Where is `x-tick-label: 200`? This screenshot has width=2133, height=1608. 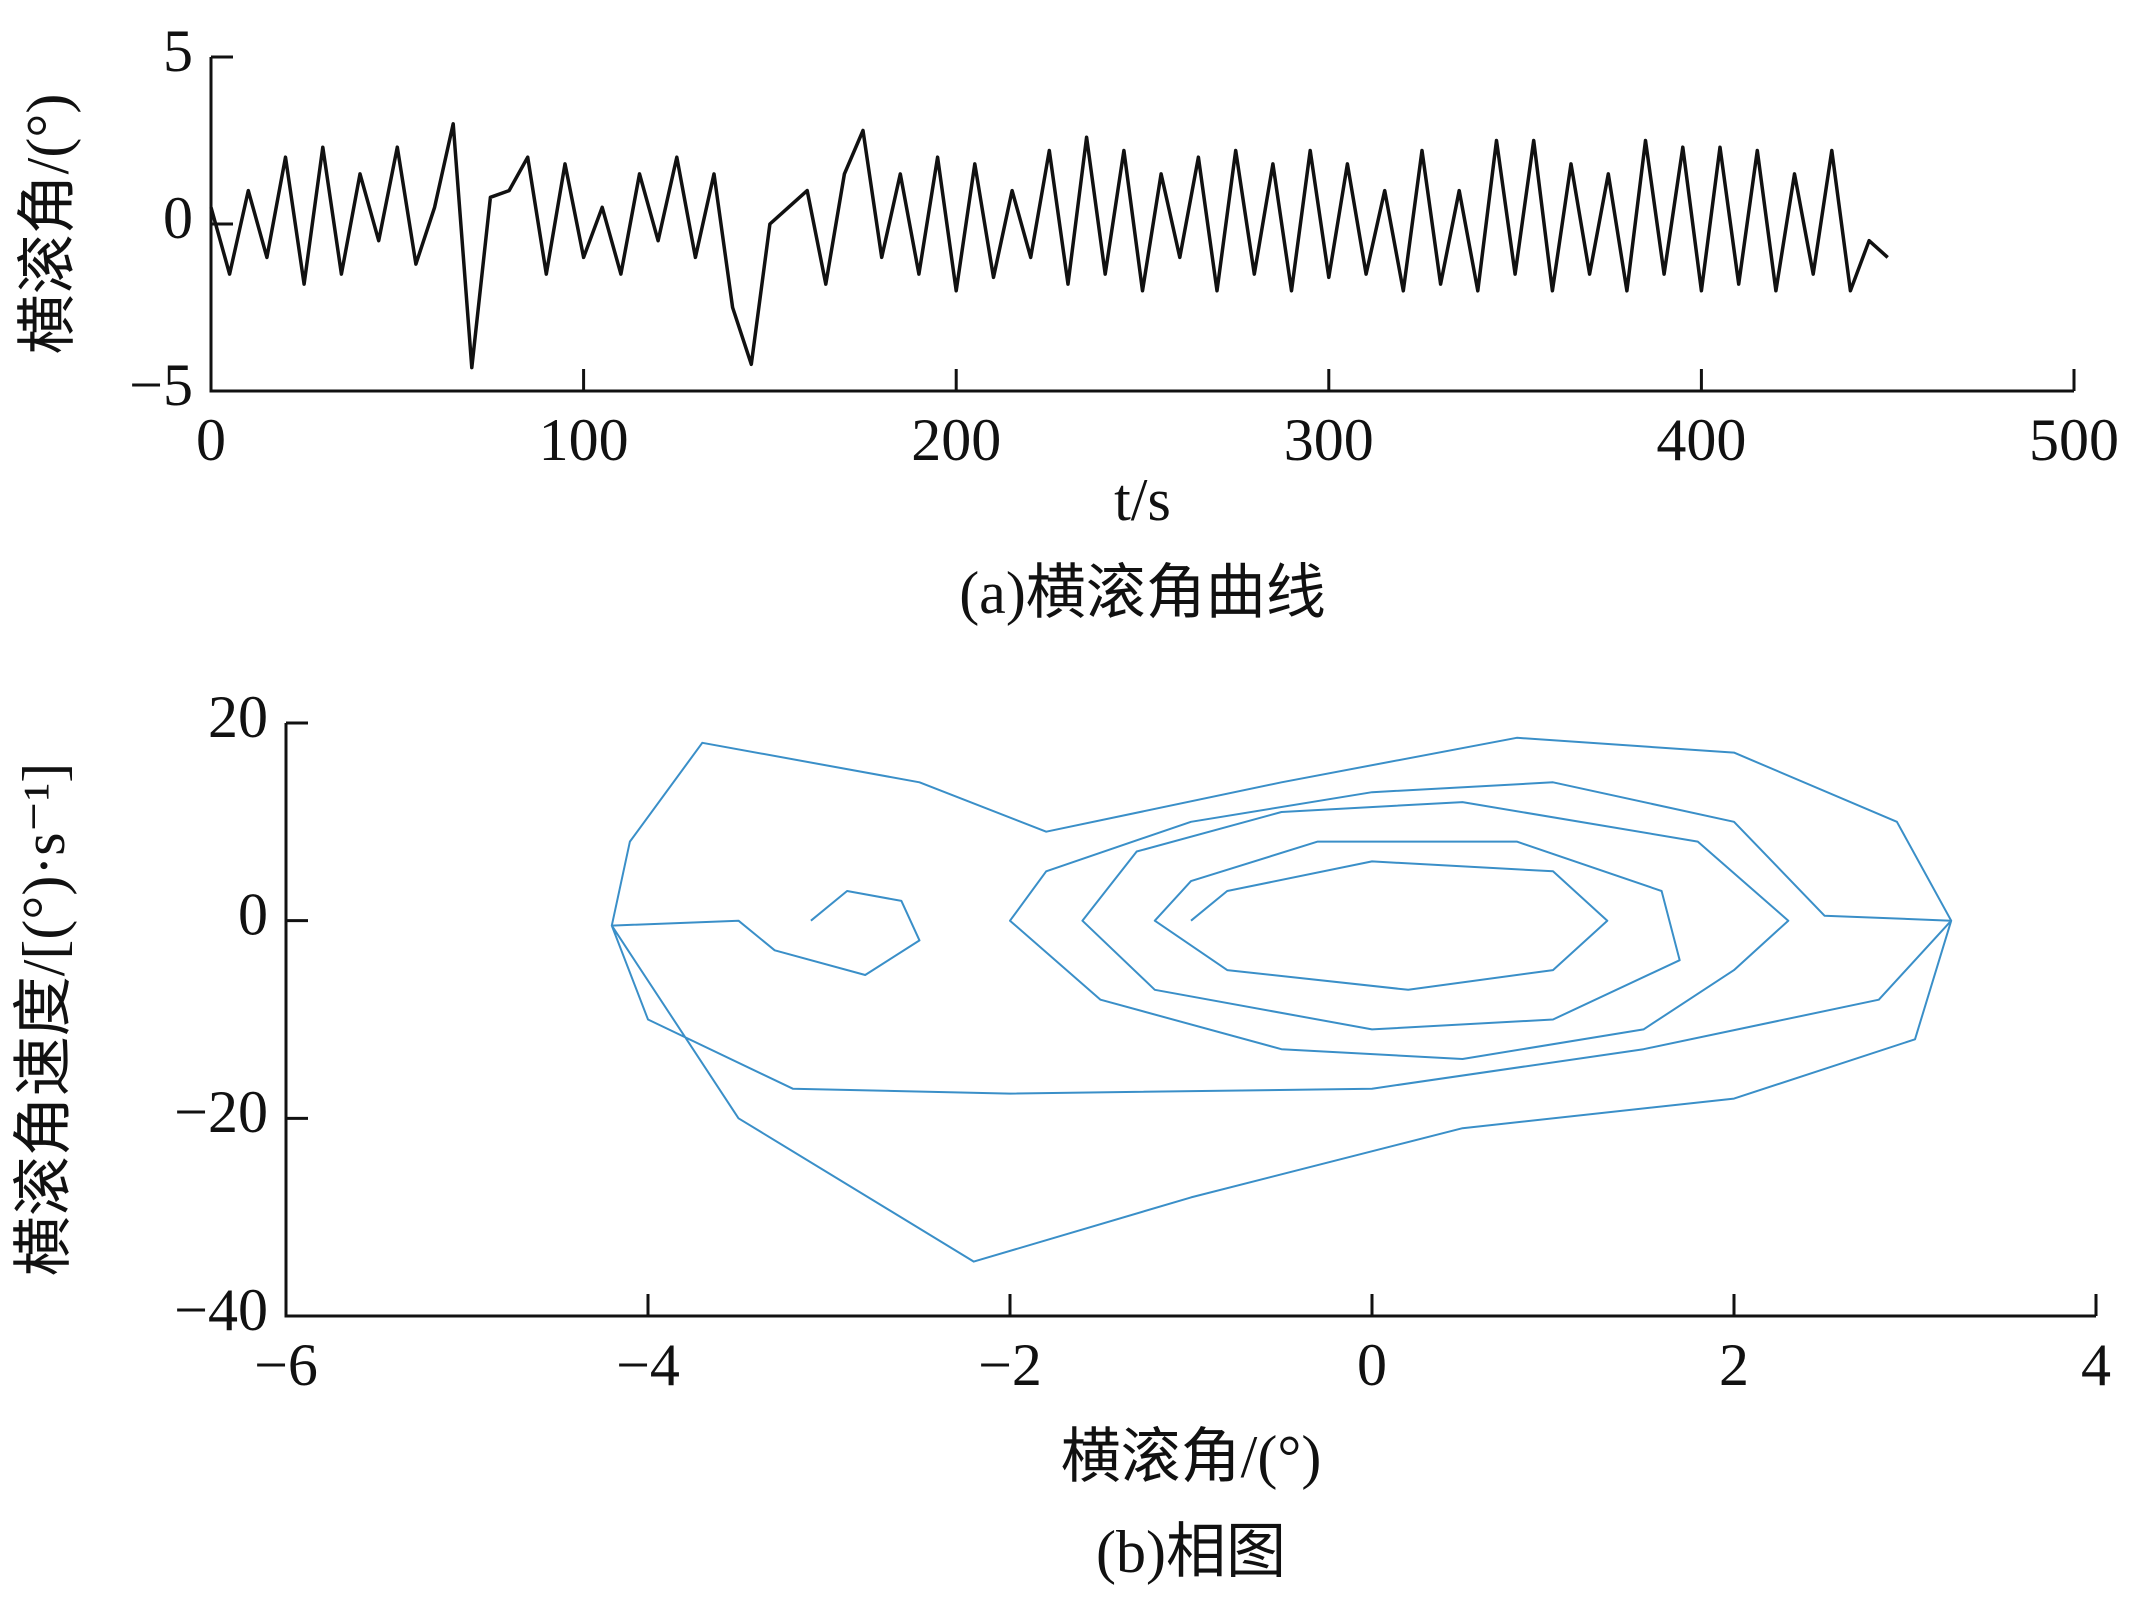 x-tick-label: 200 is located at coordinates (956, 440).